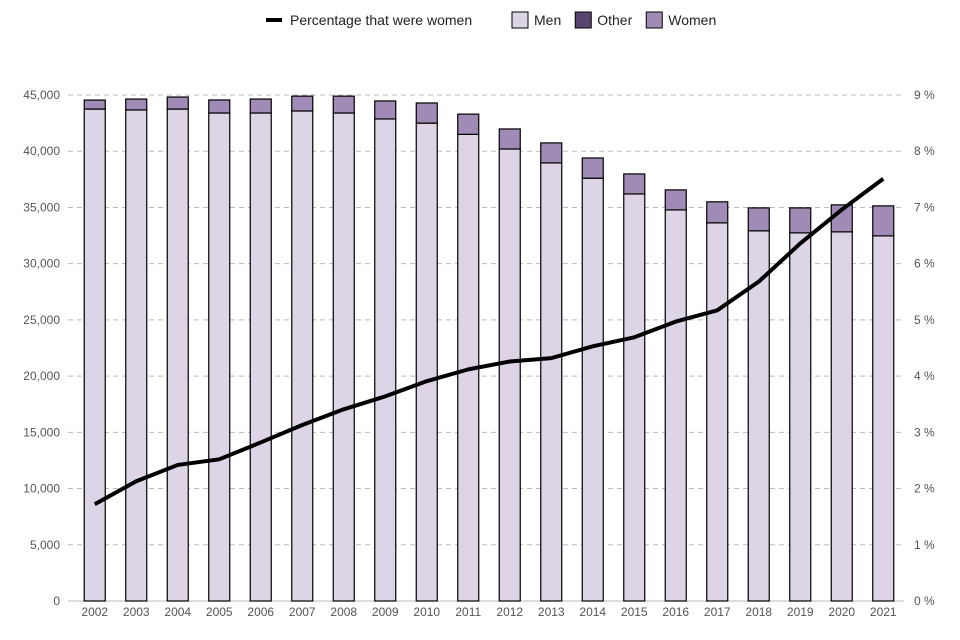 The image size is (960, 640). Describe the element at coordinates (924, 264) in the screenshot. I see `y-right-tick-label: 6 %` at that location.